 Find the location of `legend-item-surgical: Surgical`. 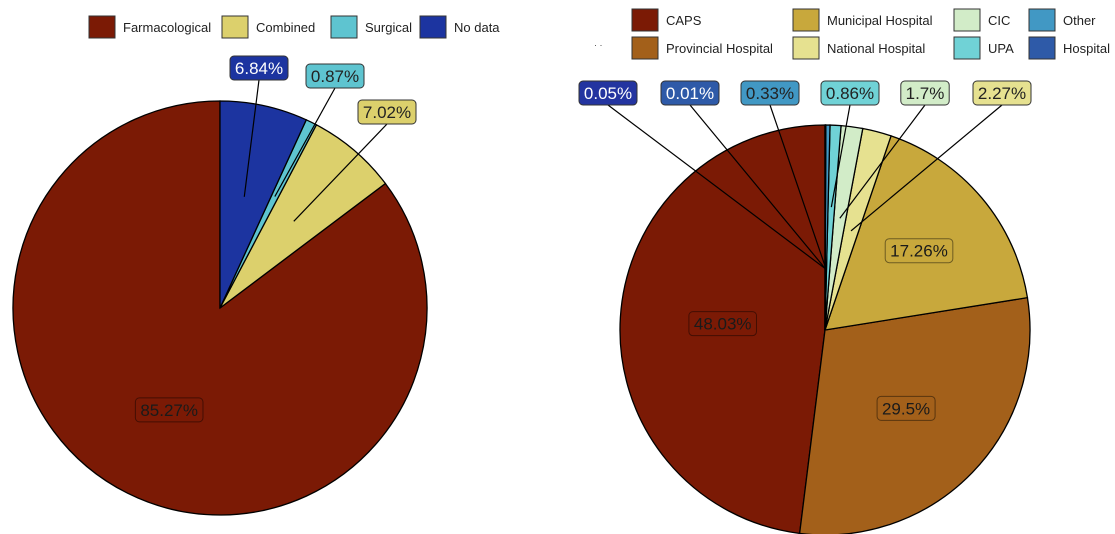

legend-item-surgical: Surgical is located at coordinates (371, 27).